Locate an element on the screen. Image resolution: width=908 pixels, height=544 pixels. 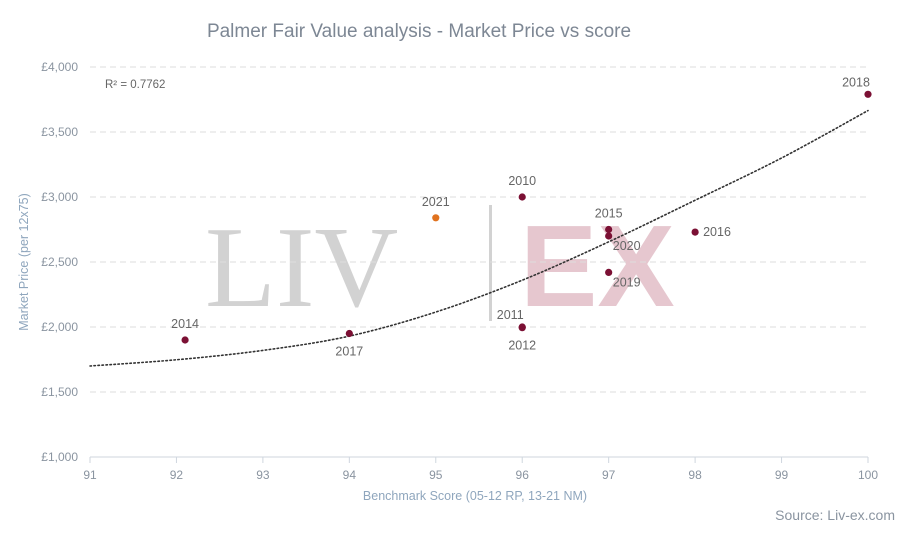
watermark-liv: LIV is located at coordinates (301, 268).